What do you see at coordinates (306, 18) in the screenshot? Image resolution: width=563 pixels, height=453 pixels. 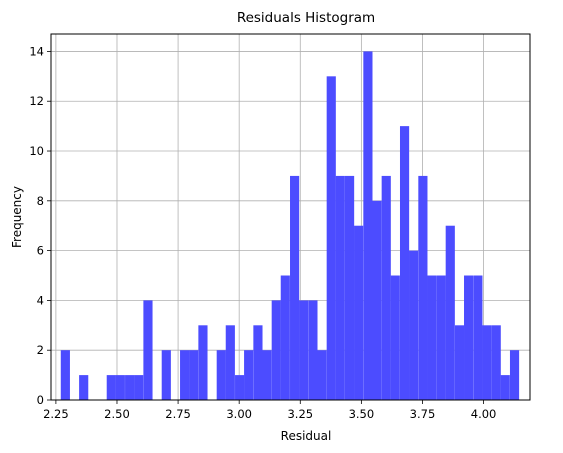 I see `chart-title: Residuals Histogram` at bounding box center [306, 18].